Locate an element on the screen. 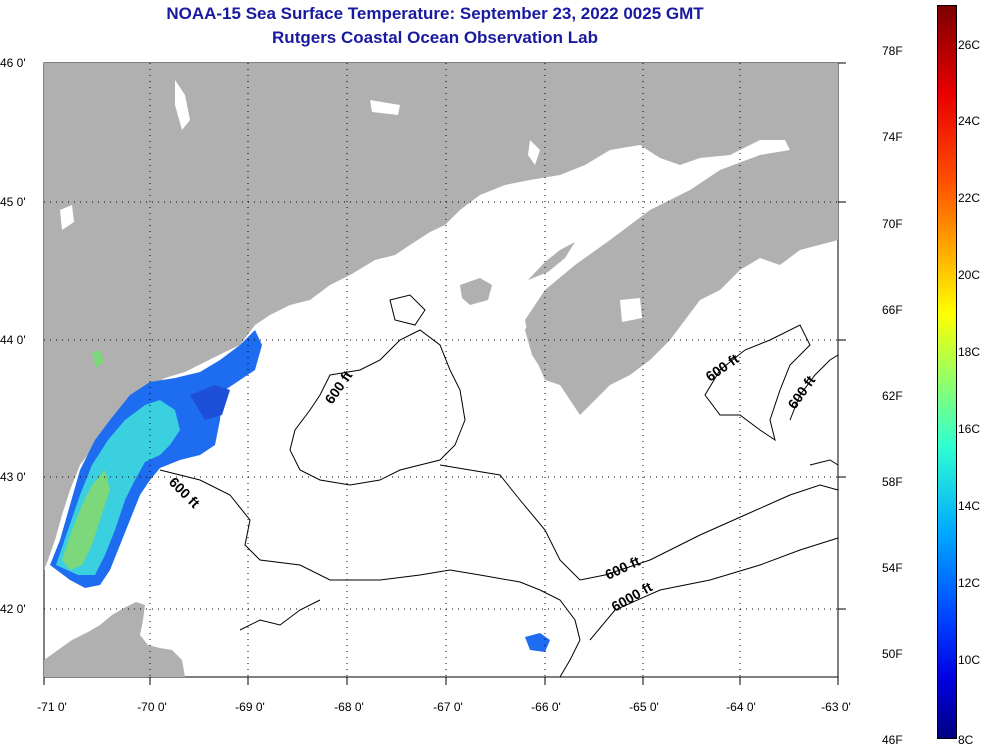 Image resolution: width=984 pixels, height=754 pixels. colorbar-f-label: 54F is located at coordinates (892, 568).